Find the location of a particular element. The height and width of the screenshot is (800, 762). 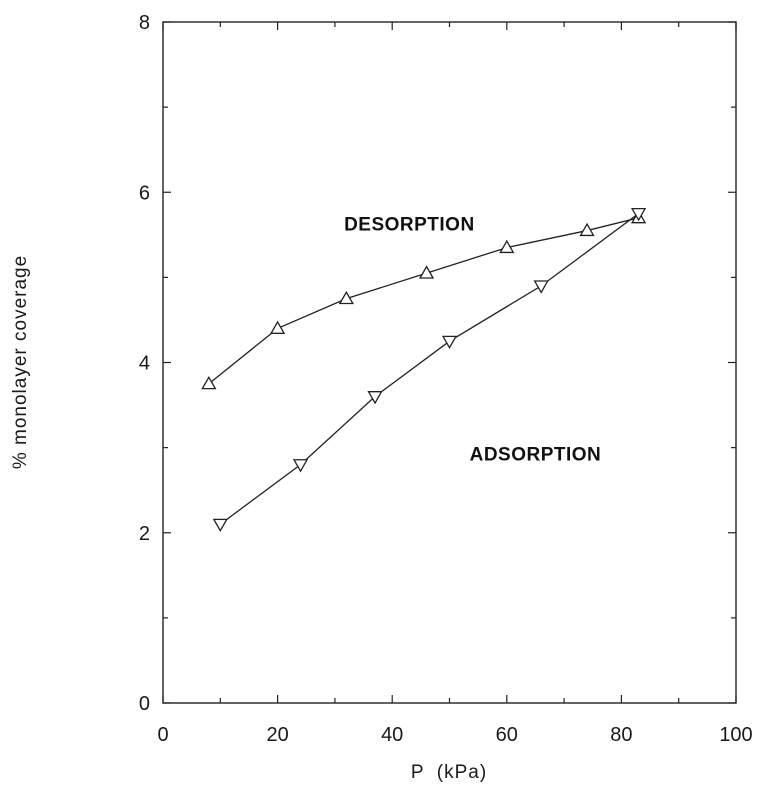

y-axis-label: % monolayer coverage is located at coordinates (20, 362).